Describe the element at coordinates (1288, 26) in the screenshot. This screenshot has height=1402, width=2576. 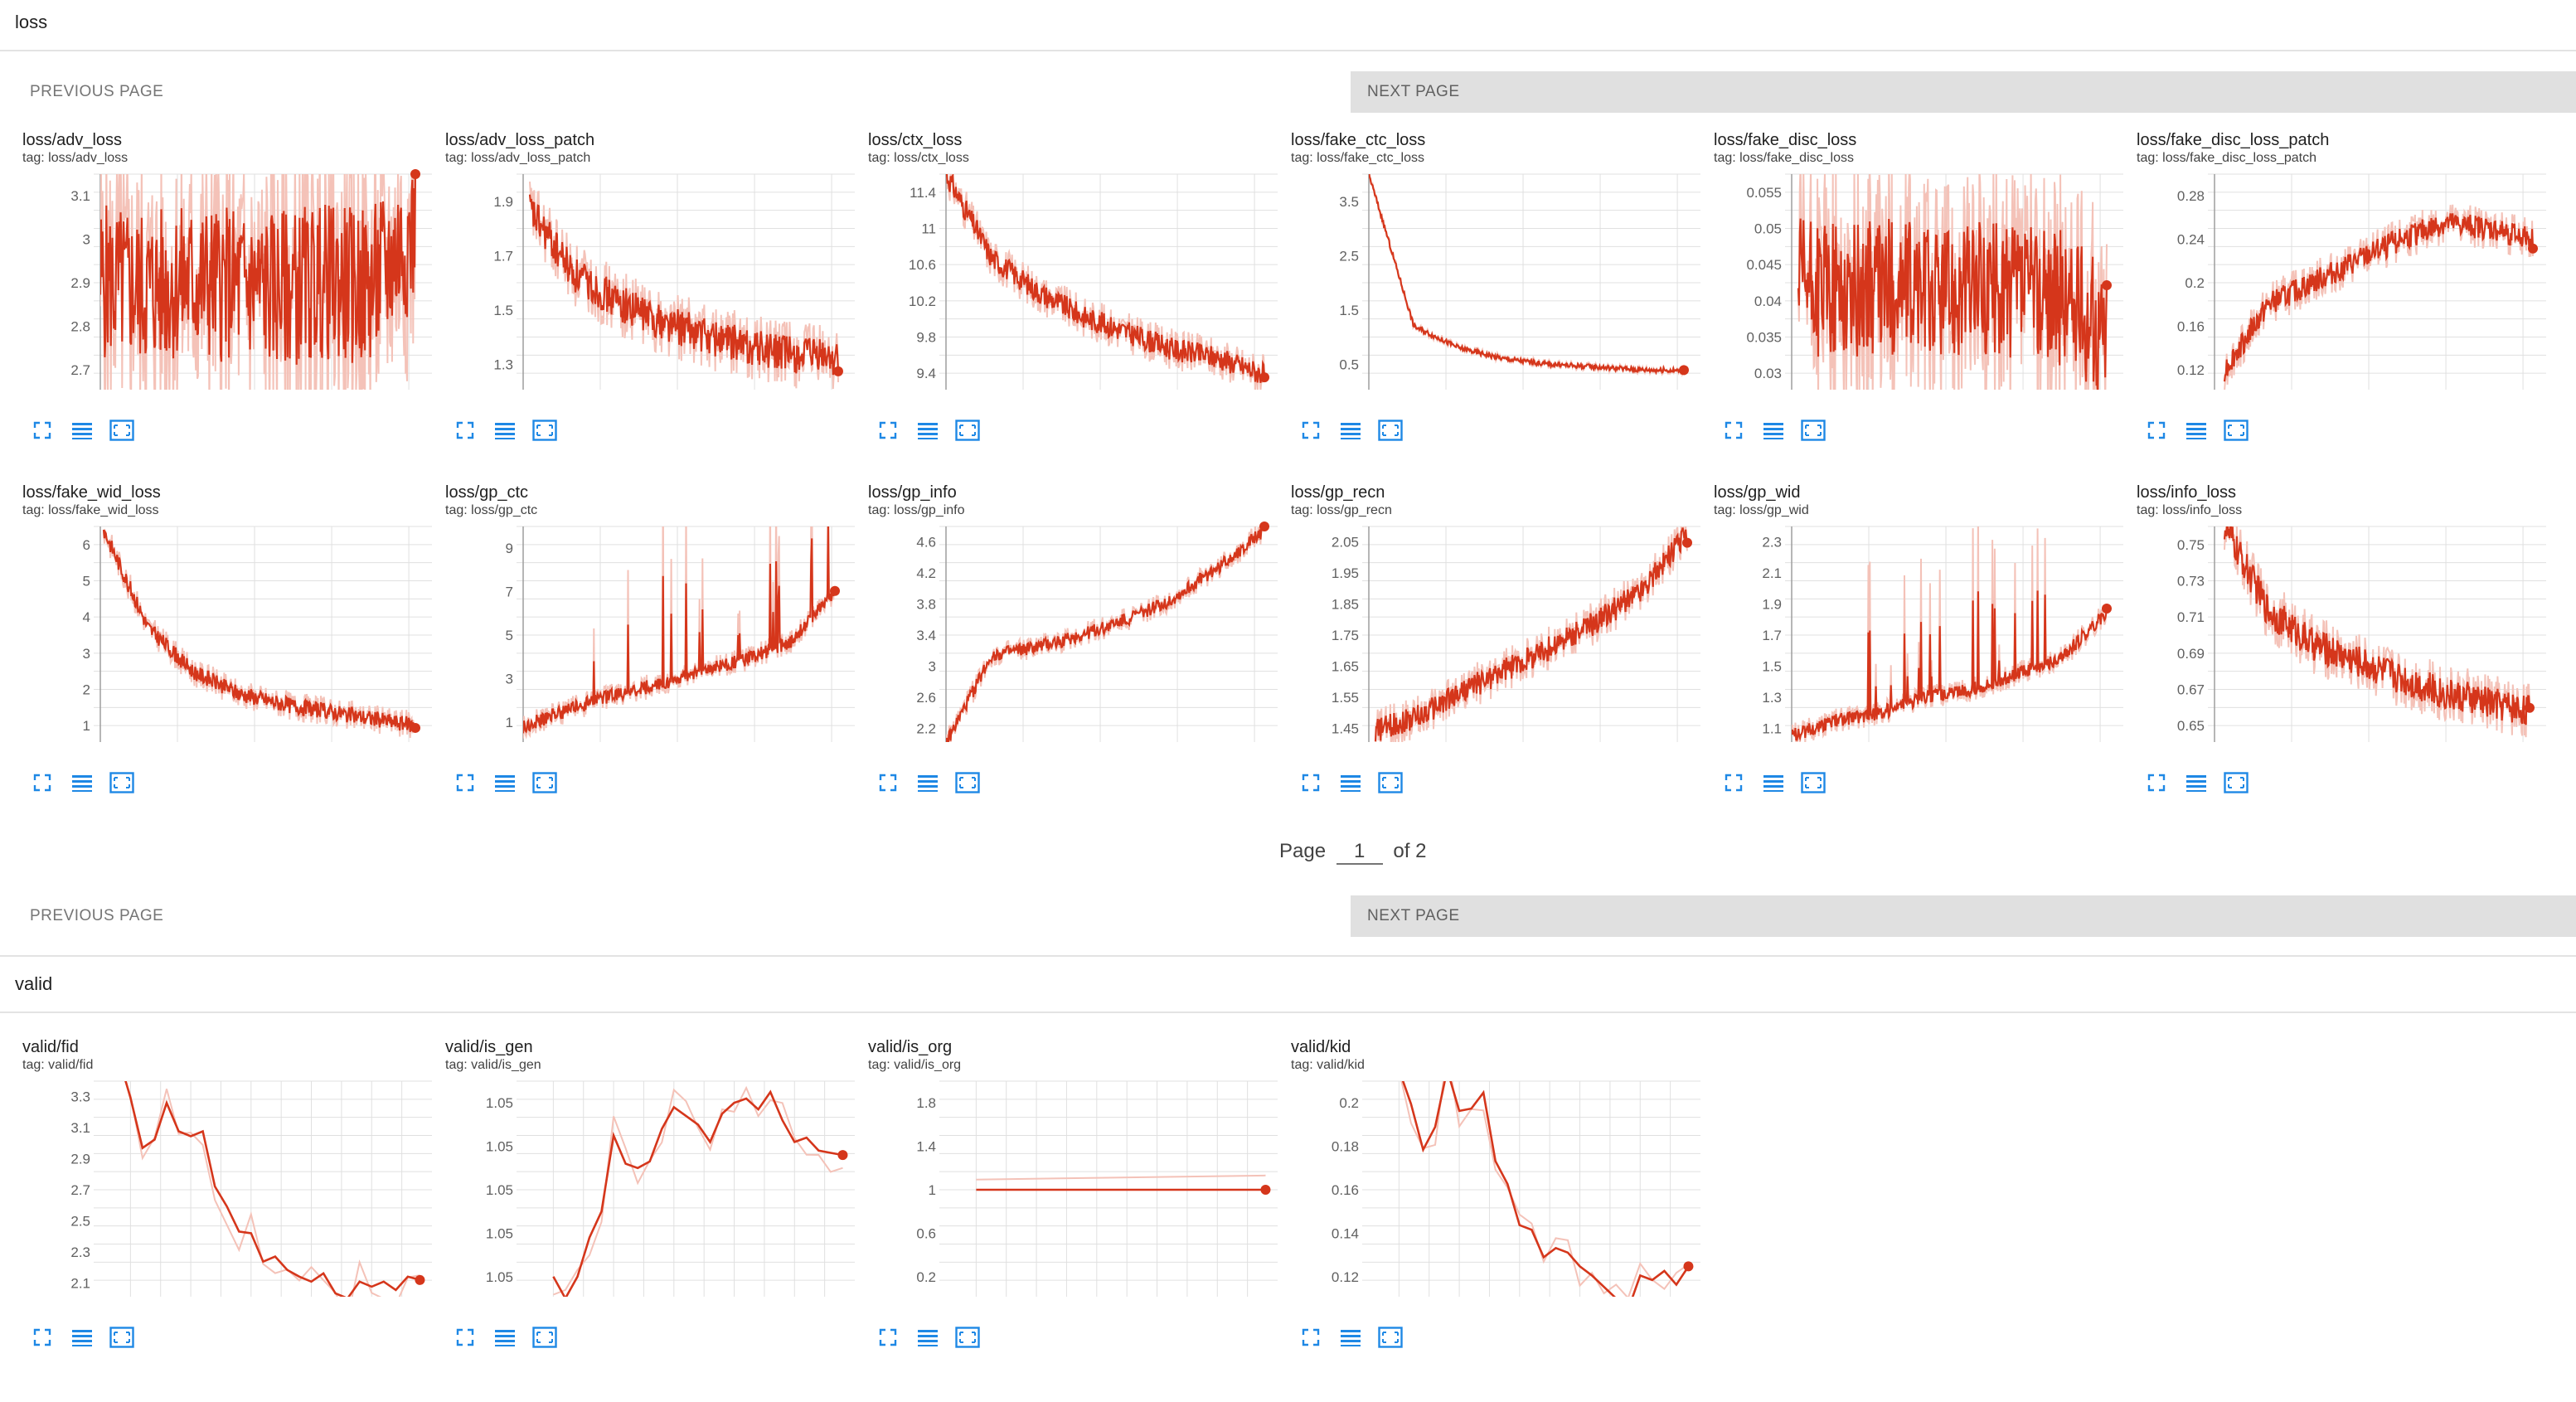
I see `section-header-loss: loss` at that location.